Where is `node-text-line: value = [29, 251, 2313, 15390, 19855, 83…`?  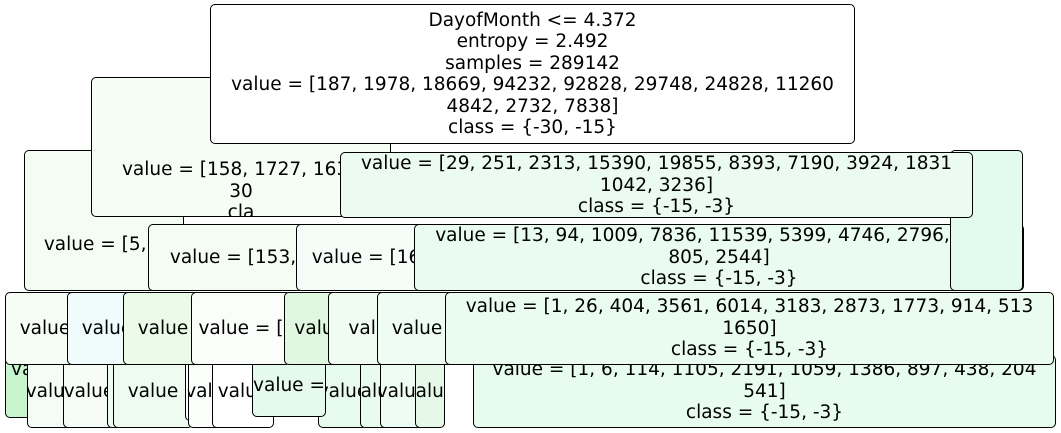 node-text-line: value = [29, 251, 2313, 15390, 19855, 83… is located at coordinates (656, 163).